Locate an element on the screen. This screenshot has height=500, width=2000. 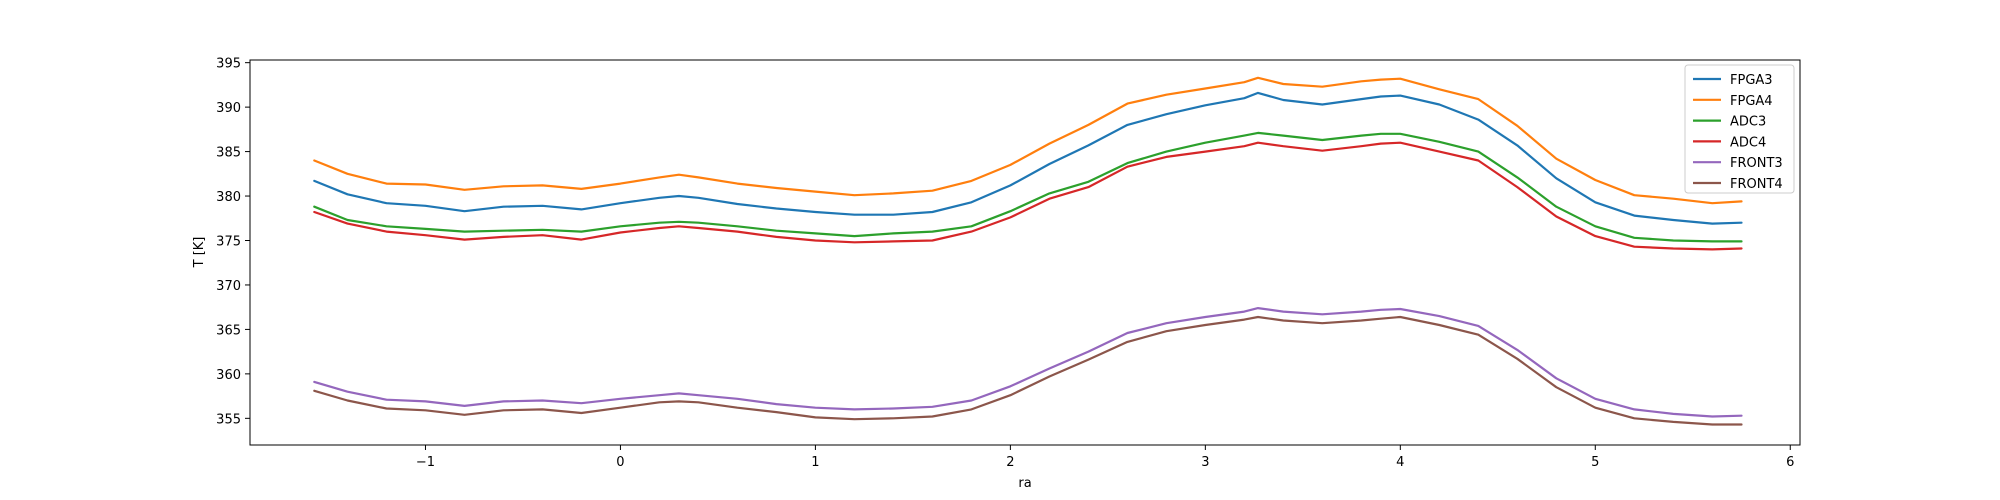
y-tick-label: 355 is located at coordinates (228, 419).